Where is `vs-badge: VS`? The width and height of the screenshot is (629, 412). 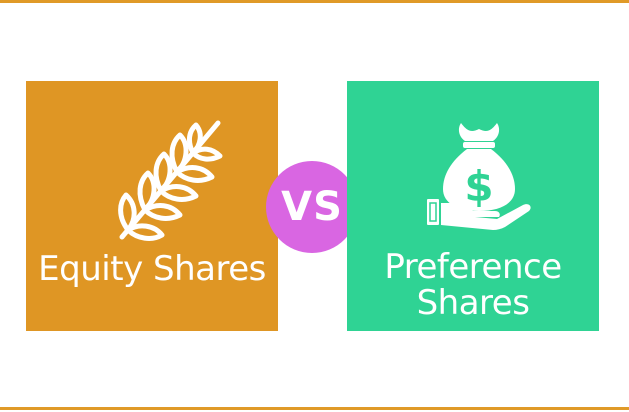
vs-badge: VS is located at coordinates (312, 207).